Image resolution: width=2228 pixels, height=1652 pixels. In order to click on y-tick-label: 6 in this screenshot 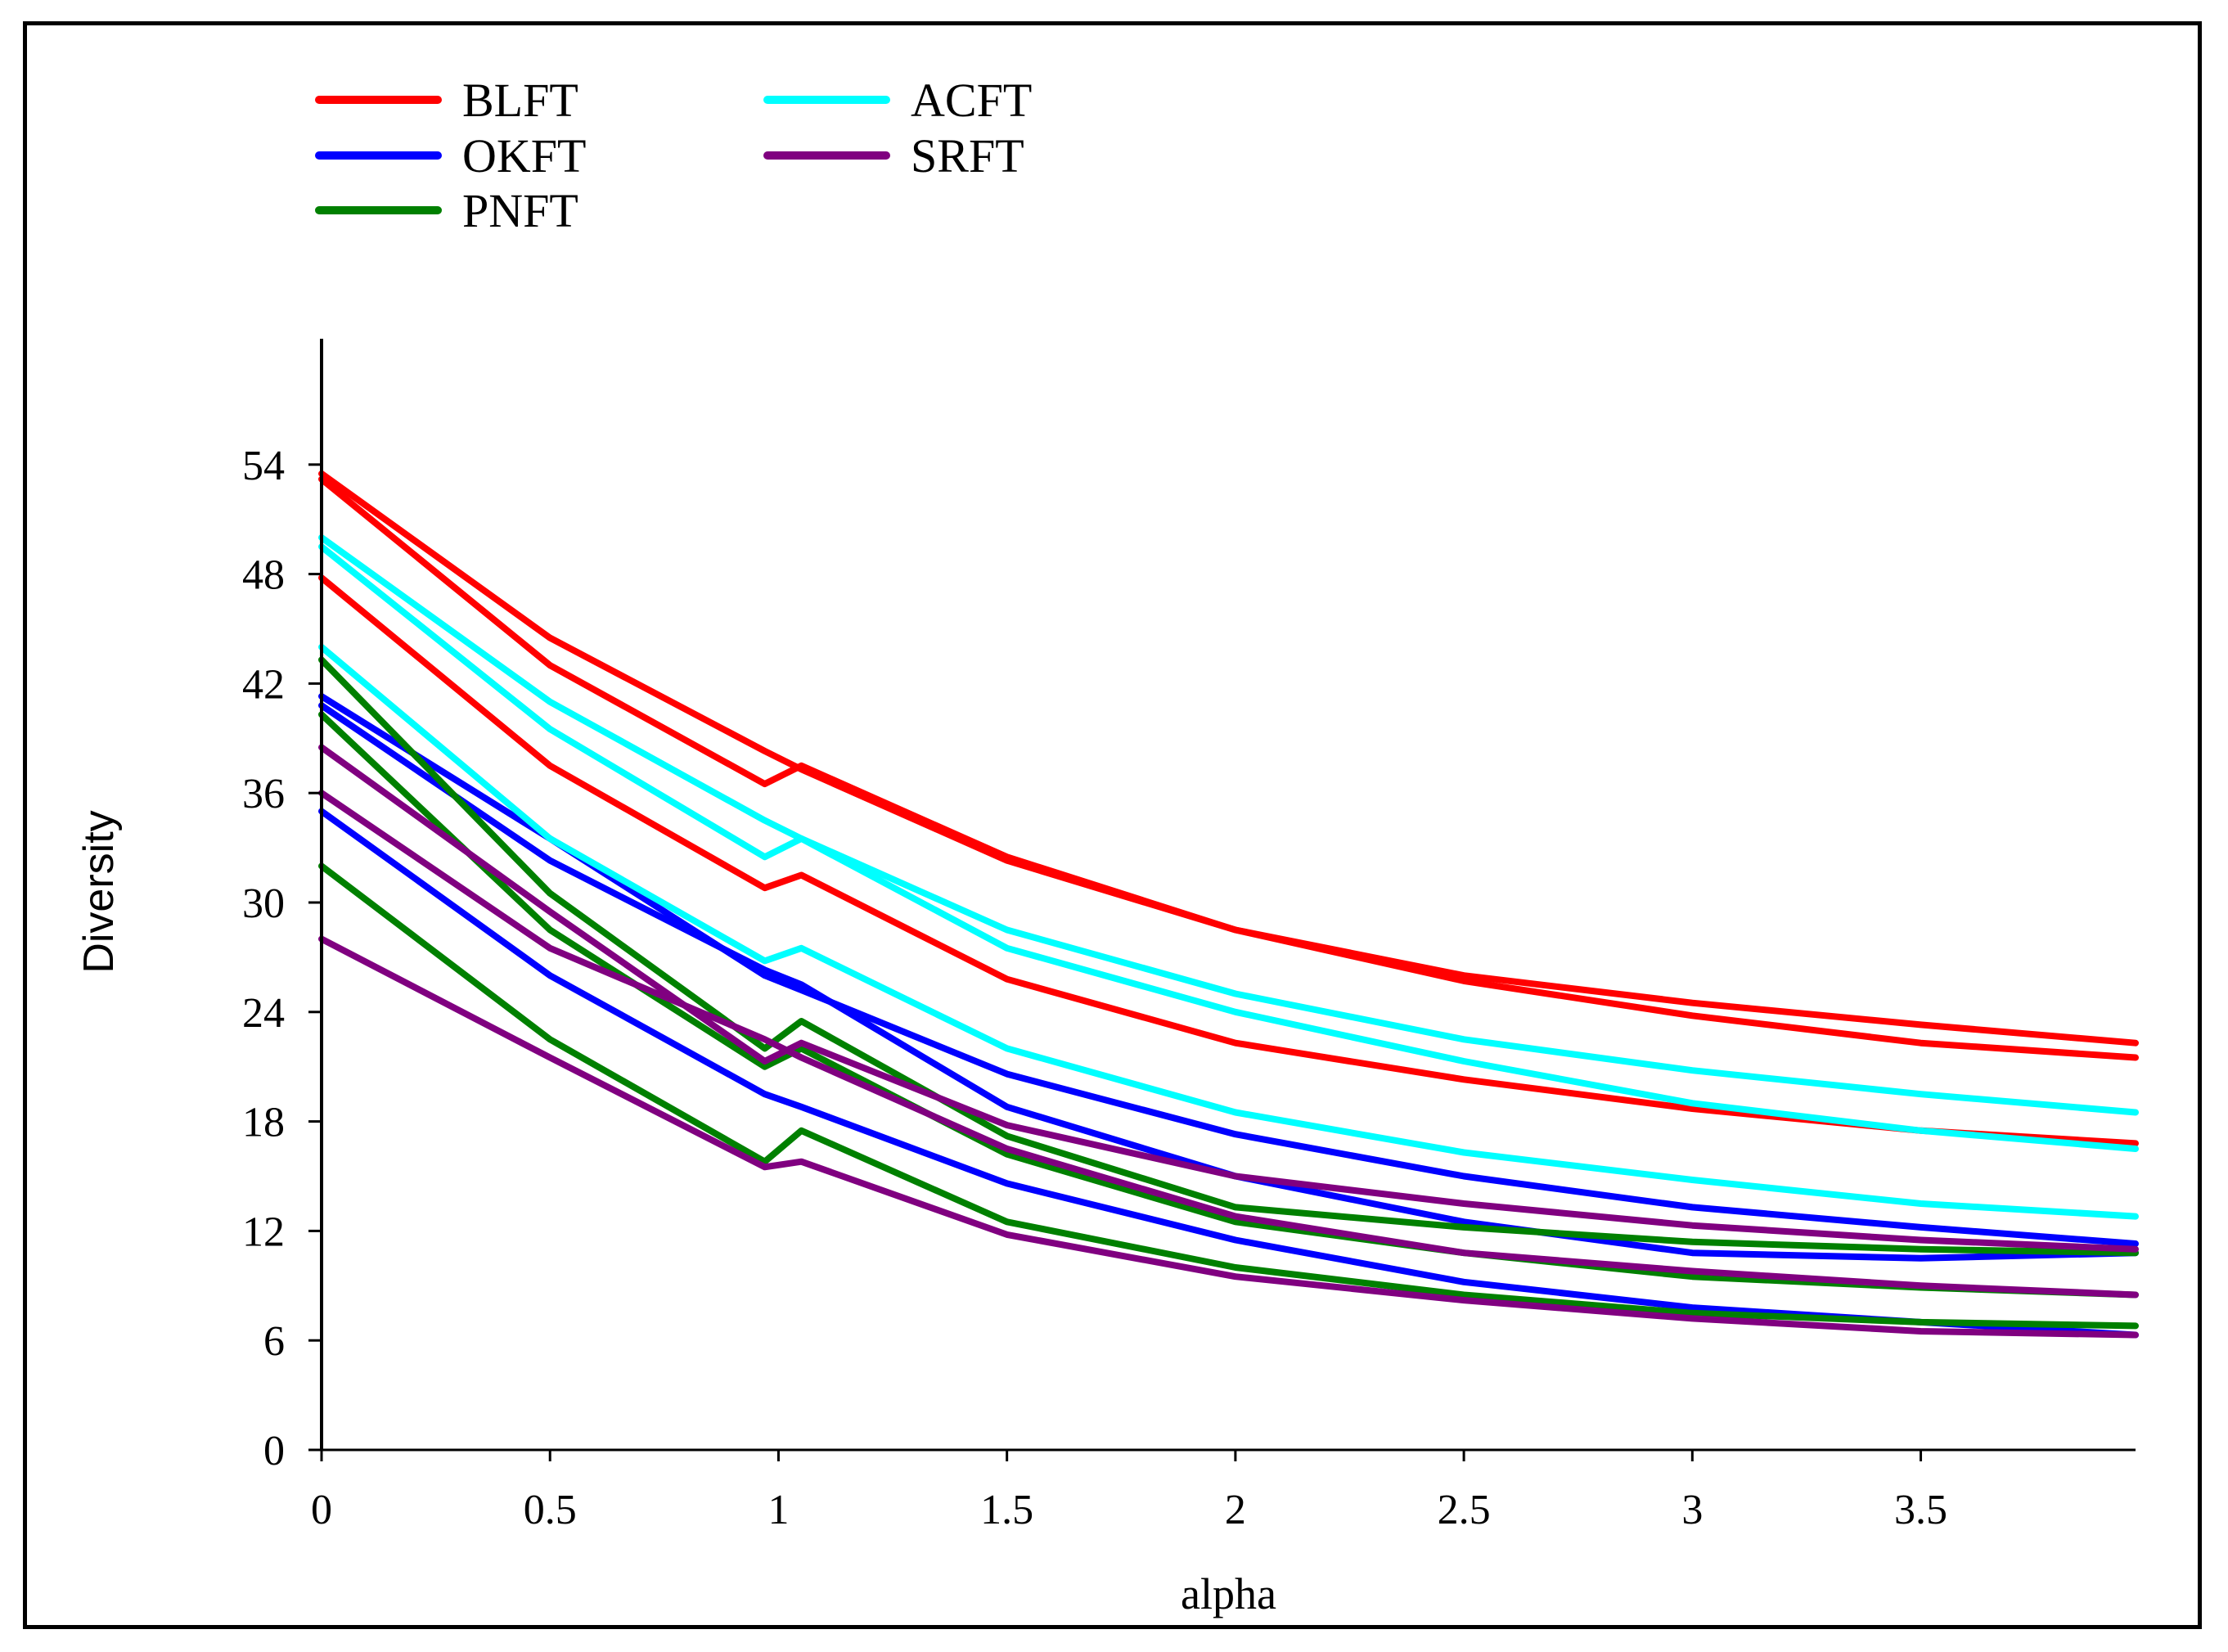, I will do `click(274, 1341)`.